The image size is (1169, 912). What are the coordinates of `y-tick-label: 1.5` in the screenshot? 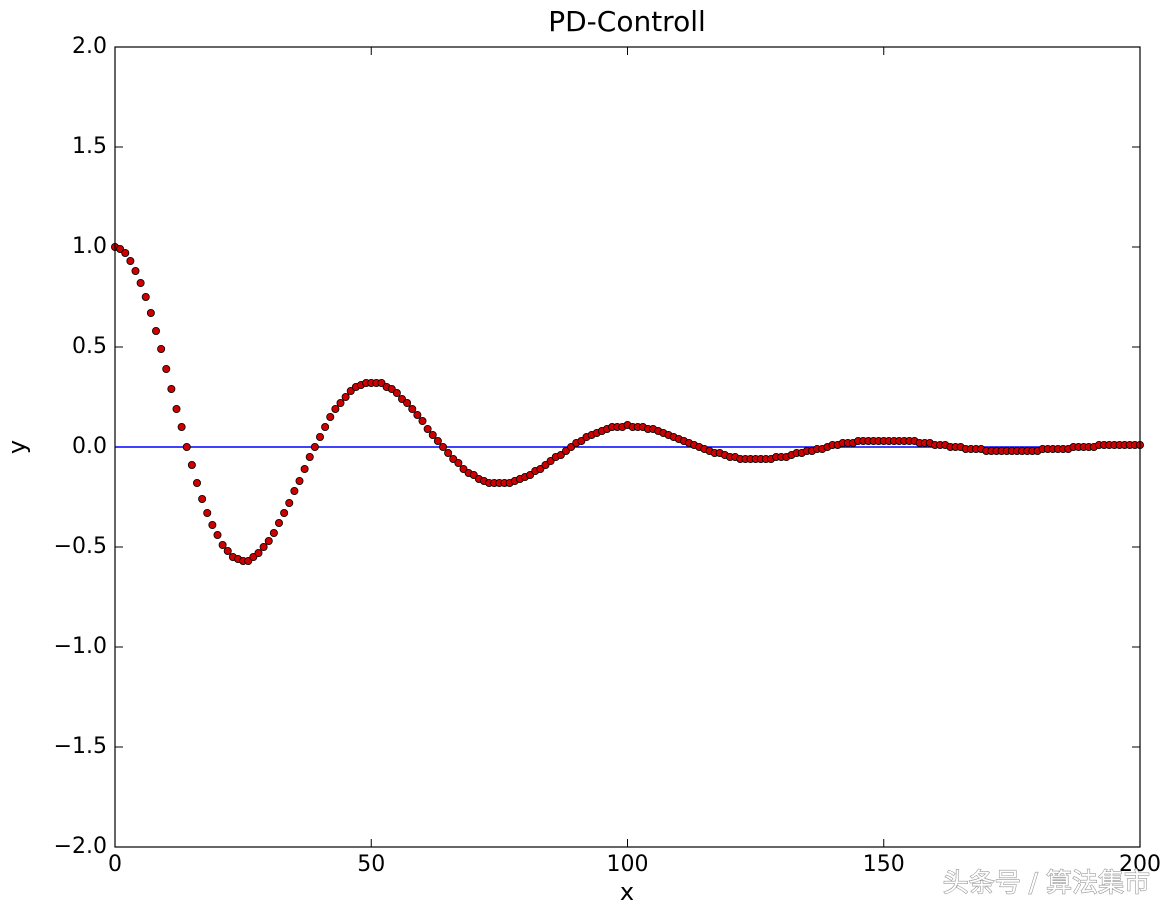 It's located at (89, 146).